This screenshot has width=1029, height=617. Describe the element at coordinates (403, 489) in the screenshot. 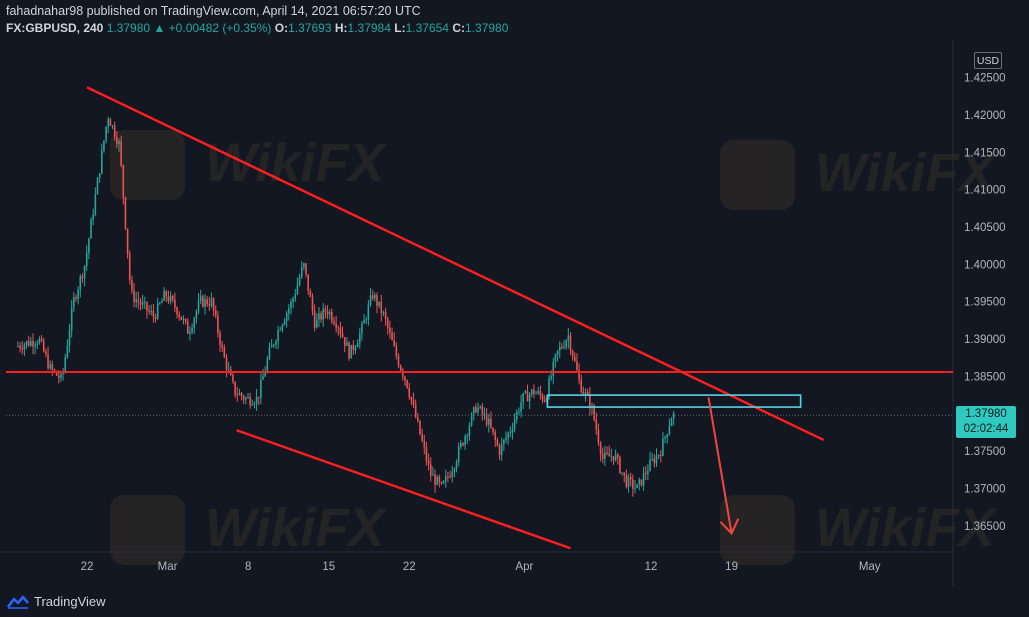

I see `lower-trendline` at that location.